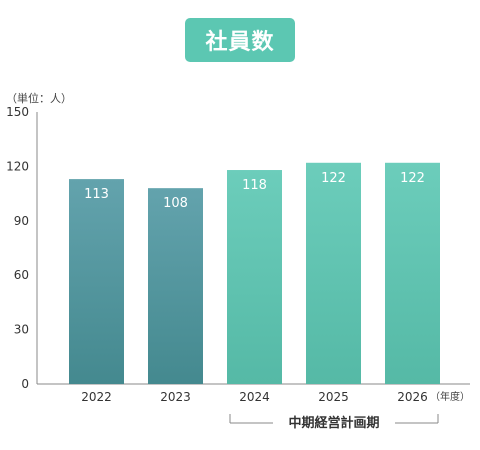  Describe the element at coordinates (254, 277) in the screenshot. I see `bar-2024` at that location.